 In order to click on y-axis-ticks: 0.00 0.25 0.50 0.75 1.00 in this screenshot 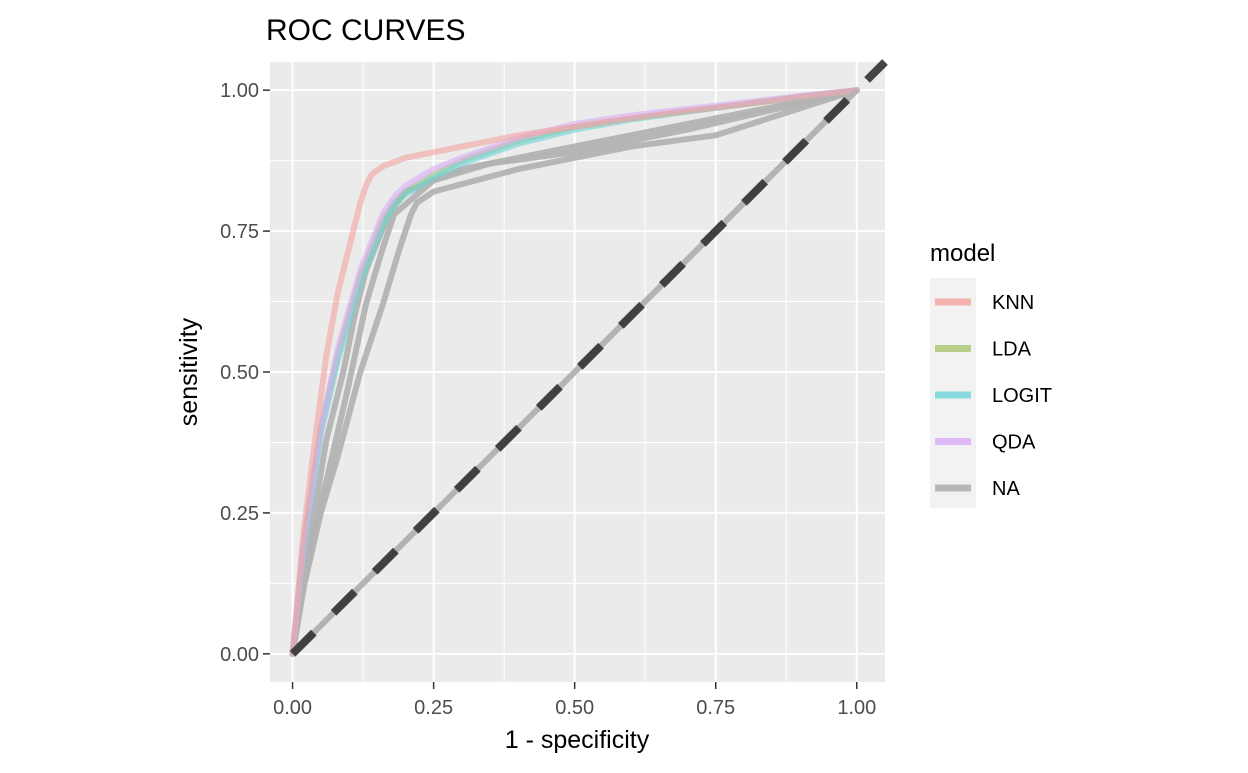, I will do `click(245, 373)`.